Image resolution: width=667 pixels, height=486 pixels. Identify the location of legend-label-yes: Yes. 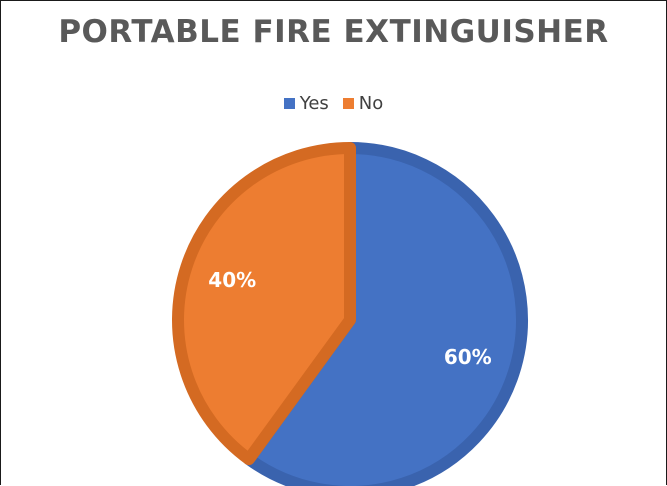
(314, 103).